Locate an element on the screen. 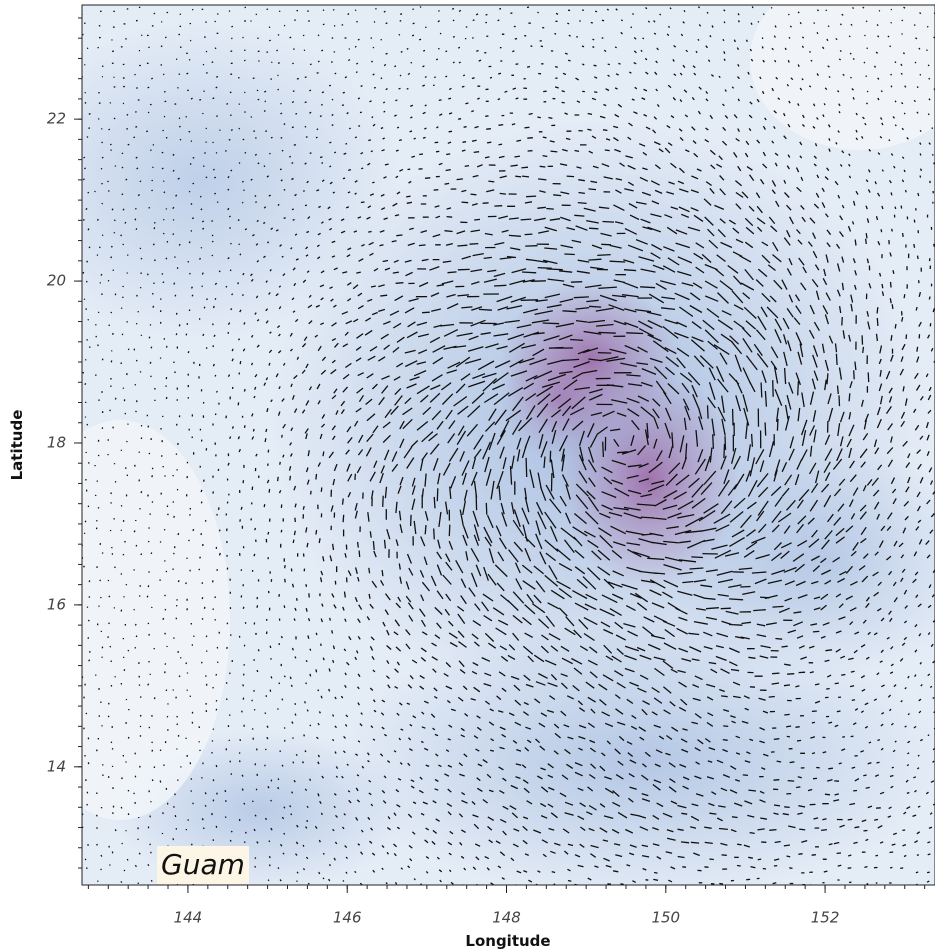 The height and width of the screenshot is (952, 935). y-axis-label: Latitude is located at coordinates (17, 445).